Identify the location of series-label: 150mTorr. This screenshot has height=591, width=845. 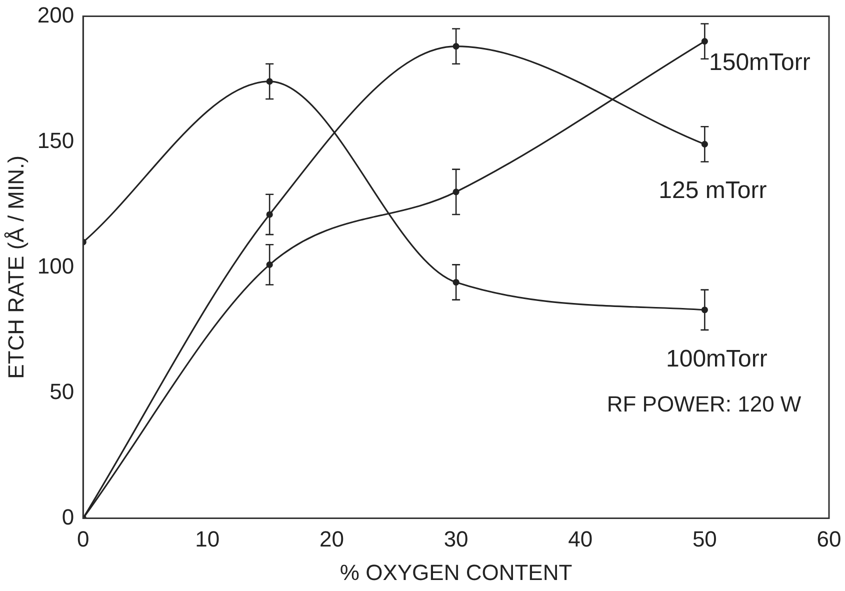
(759, 62).